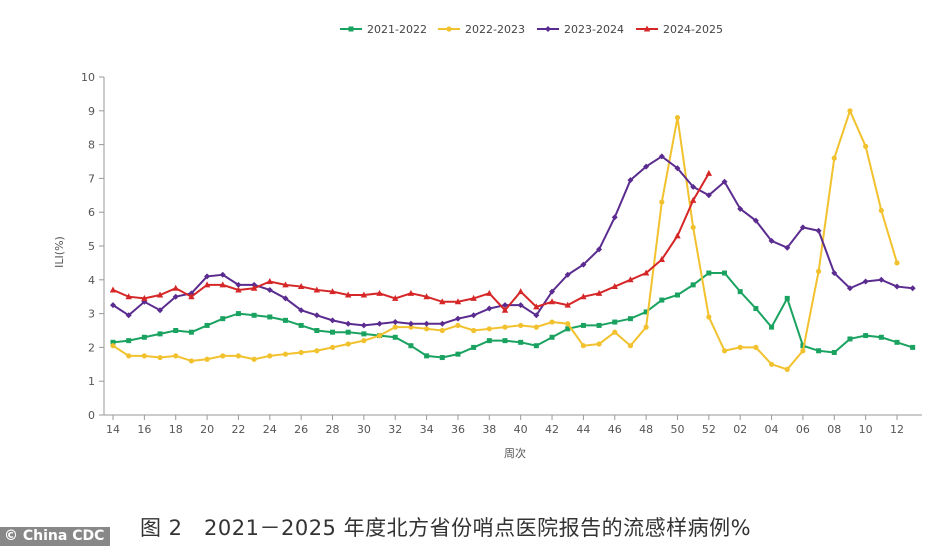 This screenshot has width=940, height=547. I want to click on legend-label: 2024-2025, so click(693, 29).